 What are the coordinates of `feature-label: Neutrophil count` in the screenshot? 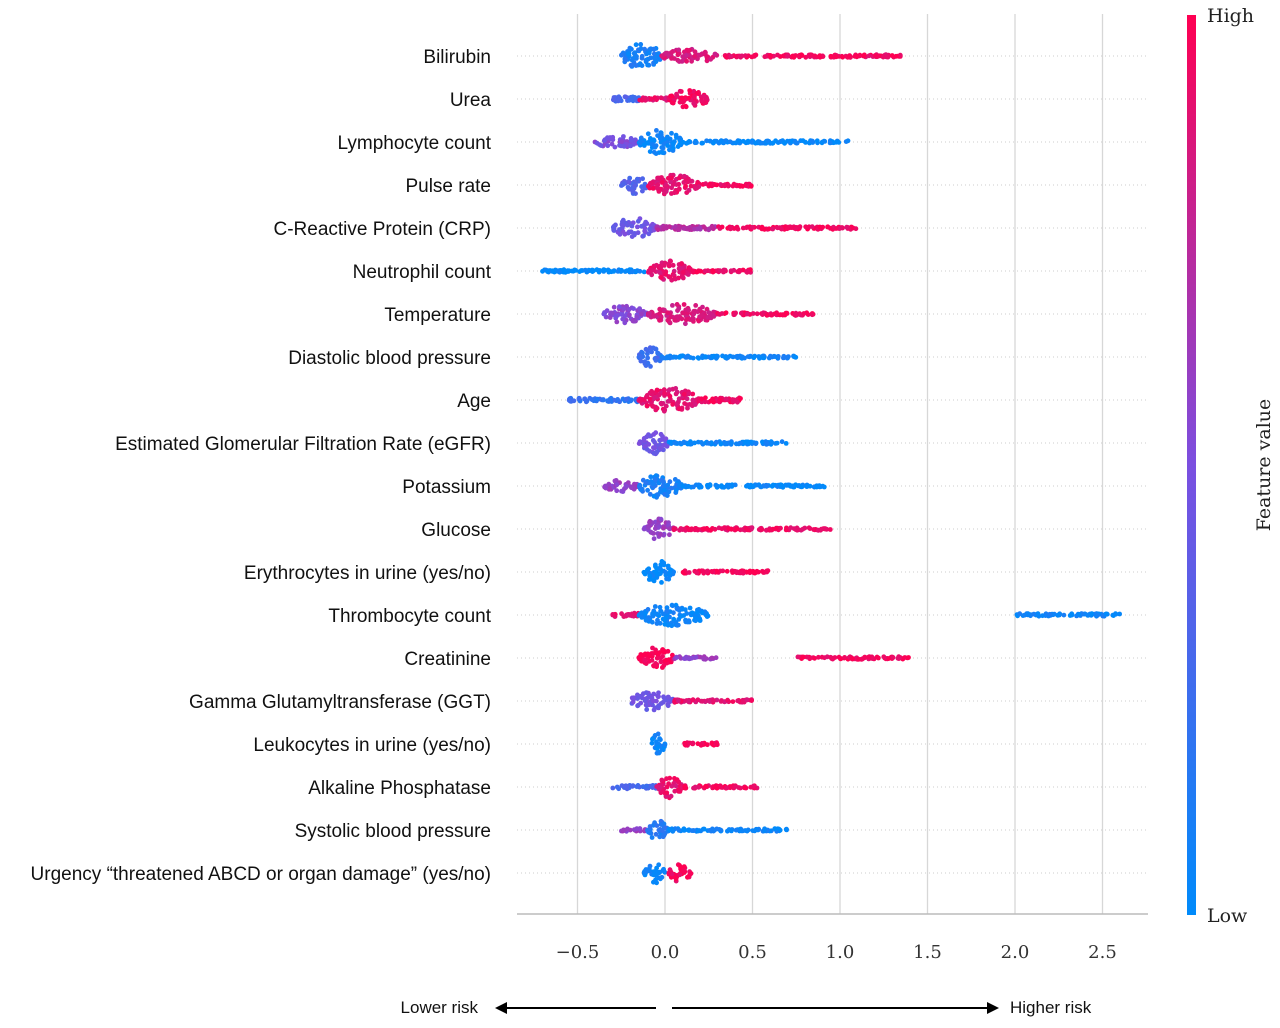 It's located at (422, 272).